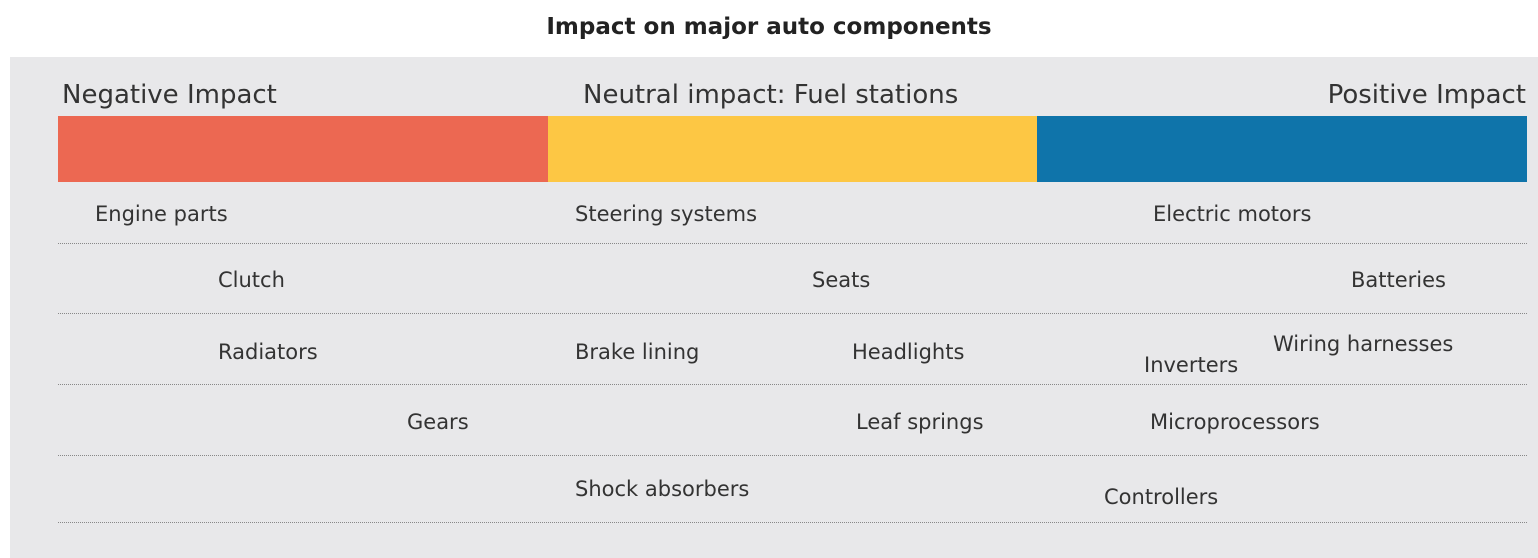 The width and height of the screenshot is (1538, 558). What do you see at coordinates (841, 280) in the screenshot?
I see `component: Seats` at bounding box center [841, 280].